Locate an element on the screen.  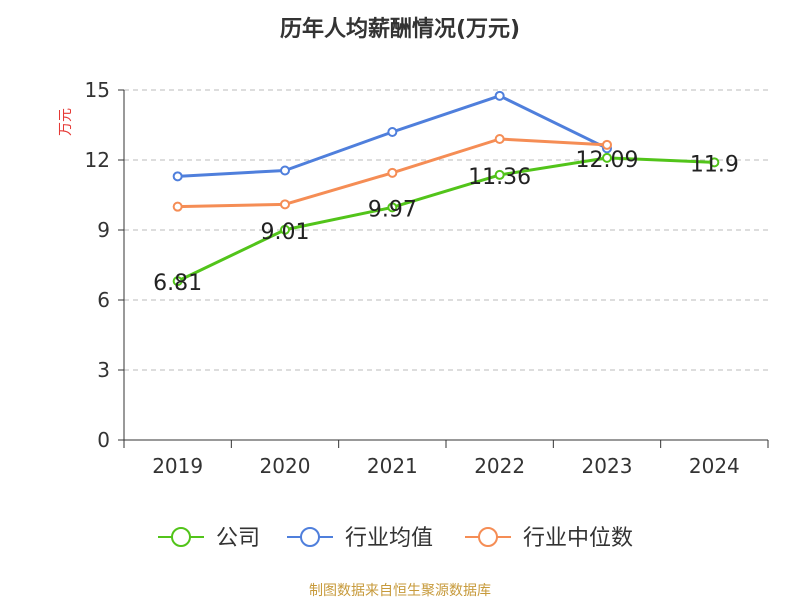
data-label: 12.09 is located at coordinates (607, 160).